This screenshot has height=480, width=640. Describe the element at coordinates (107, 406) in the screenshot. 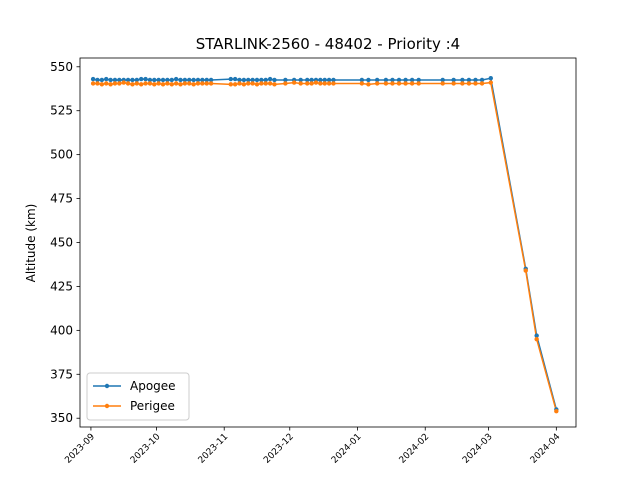

I see `legend-marker-perigee` at that location.